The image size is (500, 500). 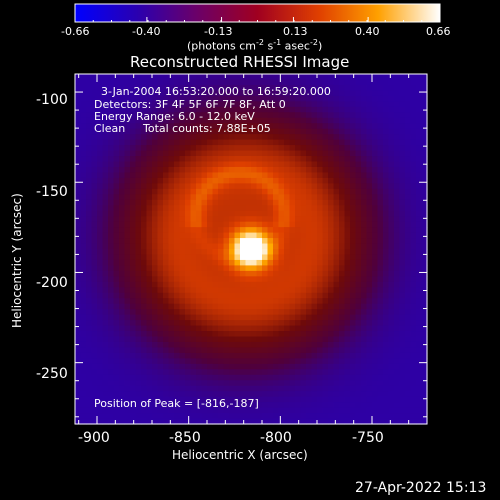 What do you see at coordinates (75, 31) in the screenshot?
I see `colorbar-tick-label: -0.66` at bounding box center [75, 31].